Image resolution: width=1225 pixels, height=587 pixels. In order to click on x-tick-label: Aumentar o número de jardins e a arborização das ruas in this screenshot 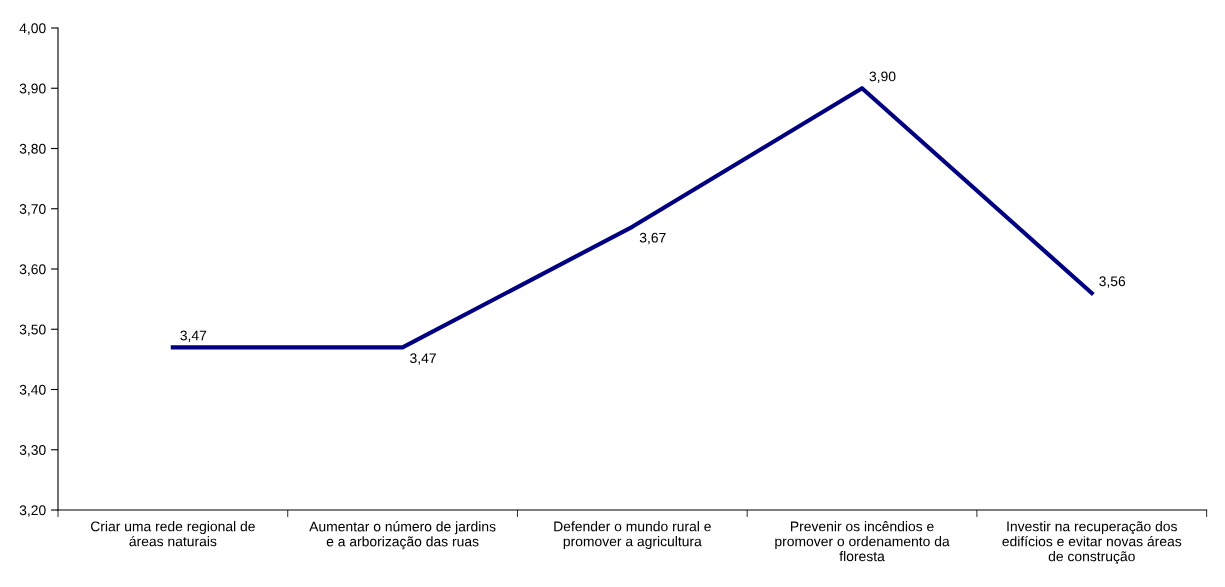, I will do `click(402, 535)`.